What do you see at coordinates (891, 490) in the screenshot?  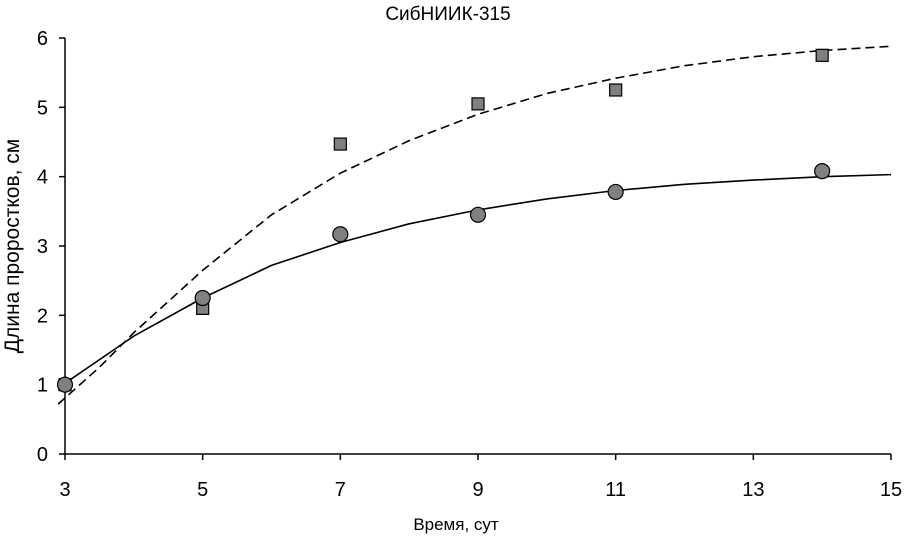 I see `x-tick-label: 15` at bounding box center [891, 490].